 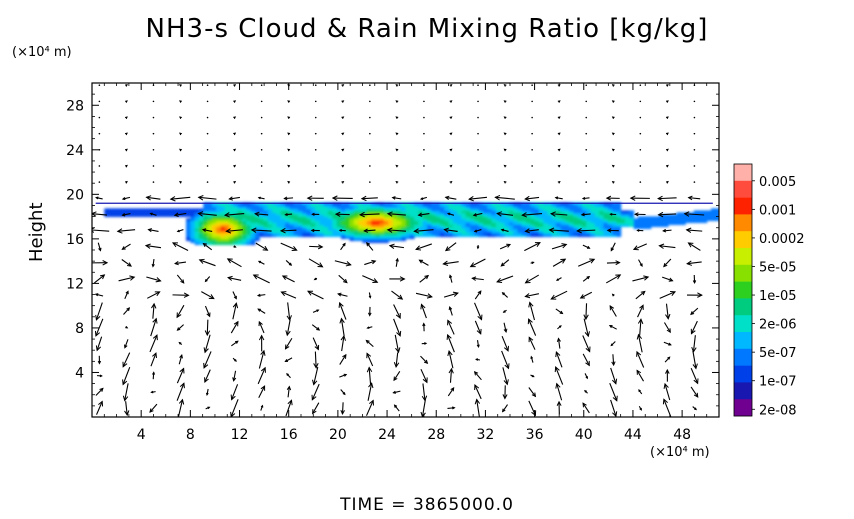 What do you see at coordinates (680, 452) in the screenshot?
I see `x-axis-unit: (×10⁴ m)` at bounding box center [680, 452].